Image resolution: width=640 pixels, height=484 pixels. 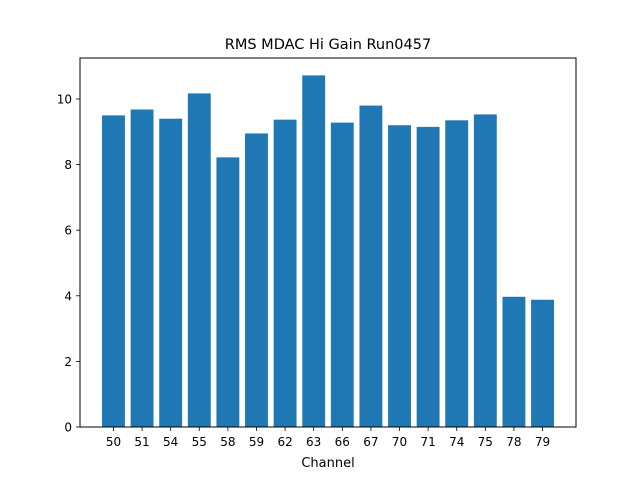 I want to click on y-tick-label: 6, so click(x=68, y=231).